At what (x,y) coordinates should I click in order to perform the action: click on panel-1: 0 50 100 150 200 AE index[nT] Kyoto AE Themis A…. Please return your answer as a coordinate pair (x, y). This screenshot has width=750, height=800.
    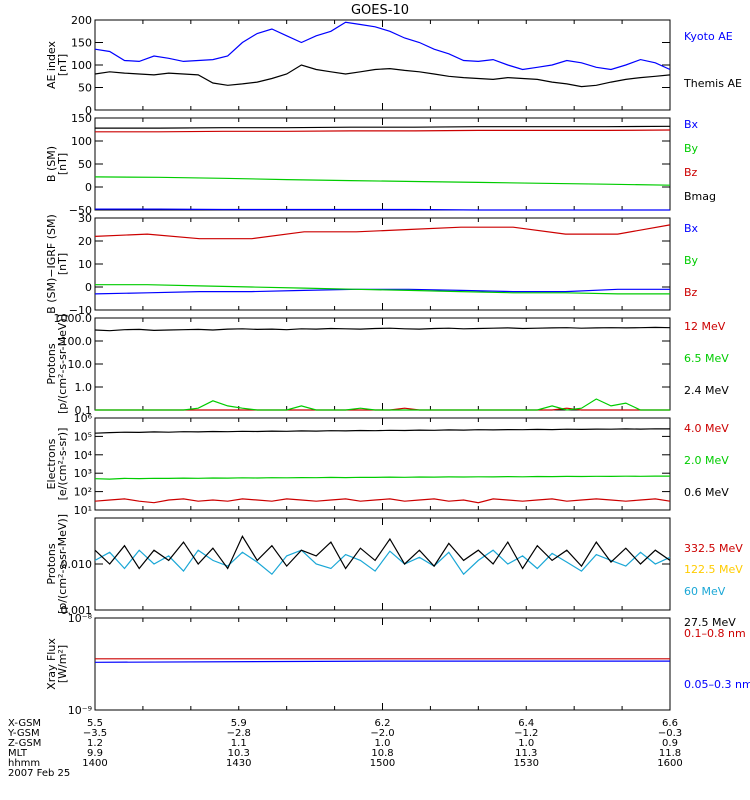
    Looking at the image, I should click on (393, 65).